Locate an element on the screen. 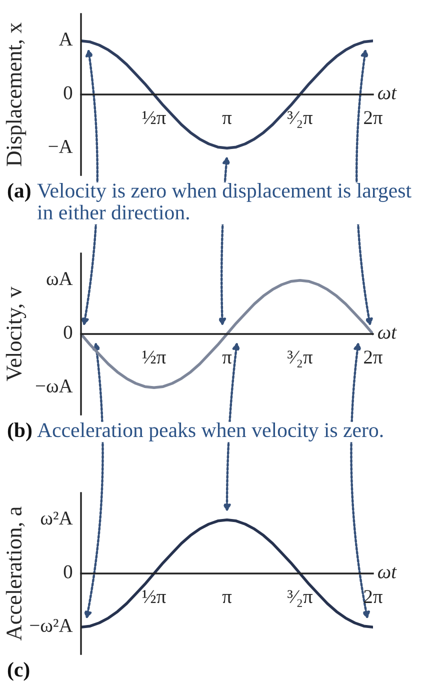  text: Acceleration peaks when velocity is zero. is located at coordinates (210, 432).